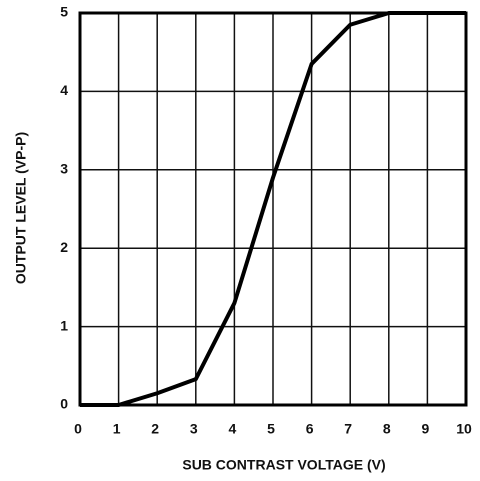 This screenshot has width=480, height=481. Describe the element at coordinates (426, 429) in the screenshot. I see `x-tick-label: 9` at that location.